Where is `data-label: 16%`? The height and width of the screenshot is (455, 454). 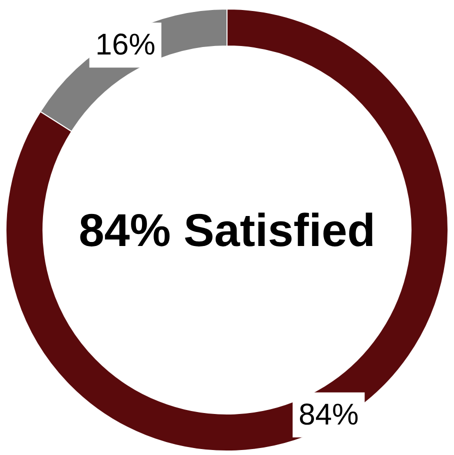 data-label: 16% is located at coordinates (125, 45).